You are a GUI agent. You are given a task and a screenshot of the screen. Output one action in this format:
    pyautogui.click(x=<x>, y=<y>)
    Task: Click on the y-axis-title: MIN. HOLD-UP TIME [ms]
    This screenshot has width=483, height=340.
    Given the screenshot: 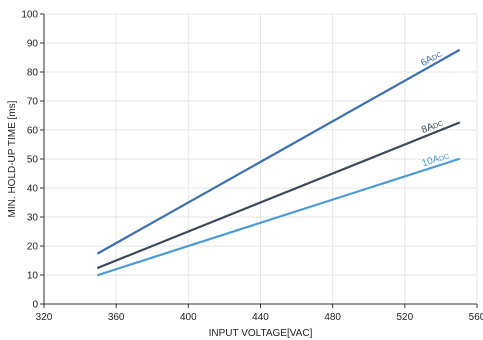 What is the action you would take?
    pyautogui.click(x=12, y=158)
    